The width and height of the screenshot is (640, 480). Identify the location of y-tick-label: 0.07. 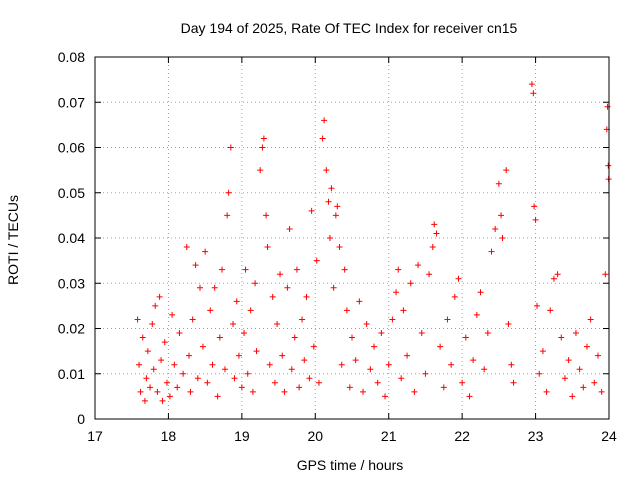
(71, 102).